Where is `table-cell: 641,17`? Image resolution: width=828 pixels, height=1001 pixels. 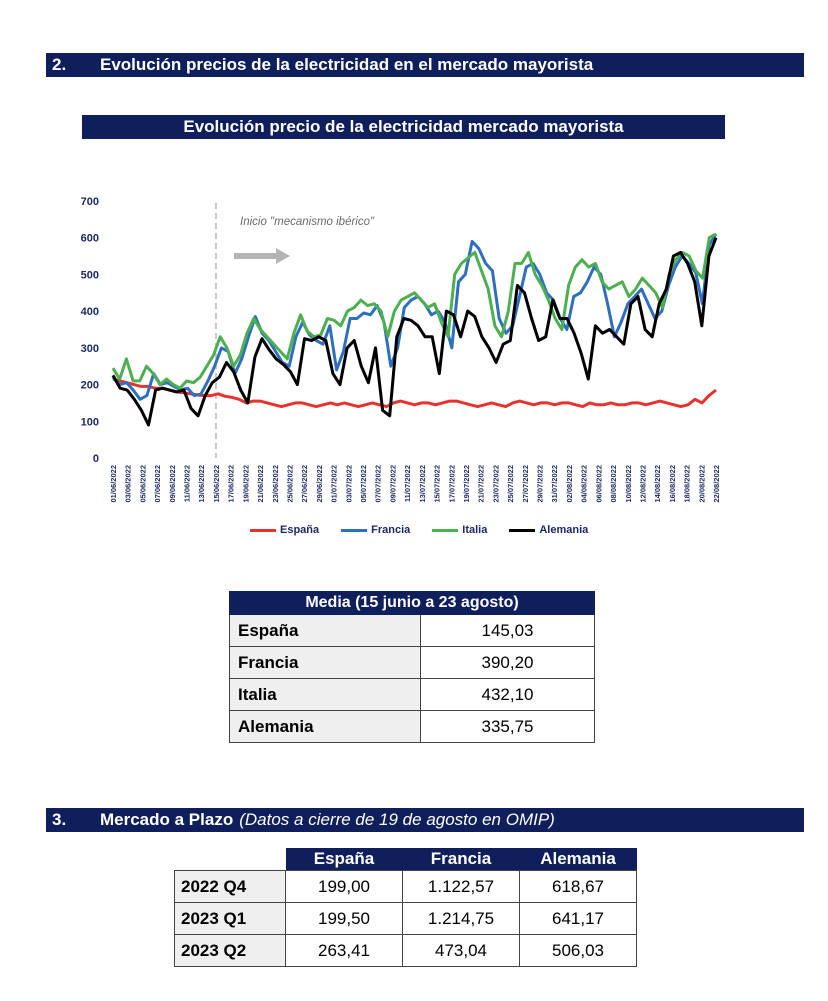
table-cell: 641,17 is located at coordinates (578, 918).